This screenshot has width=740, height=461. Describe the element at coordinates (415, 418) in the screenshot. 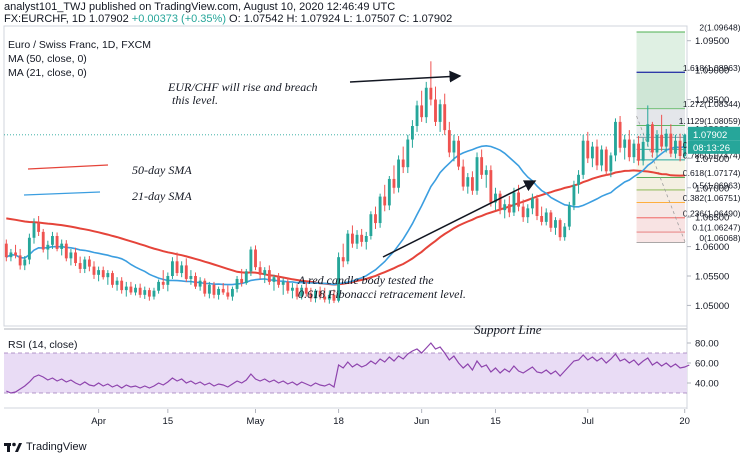

I see `time-axis: Apr15May18Jun15Jul20Aug17` at that location.